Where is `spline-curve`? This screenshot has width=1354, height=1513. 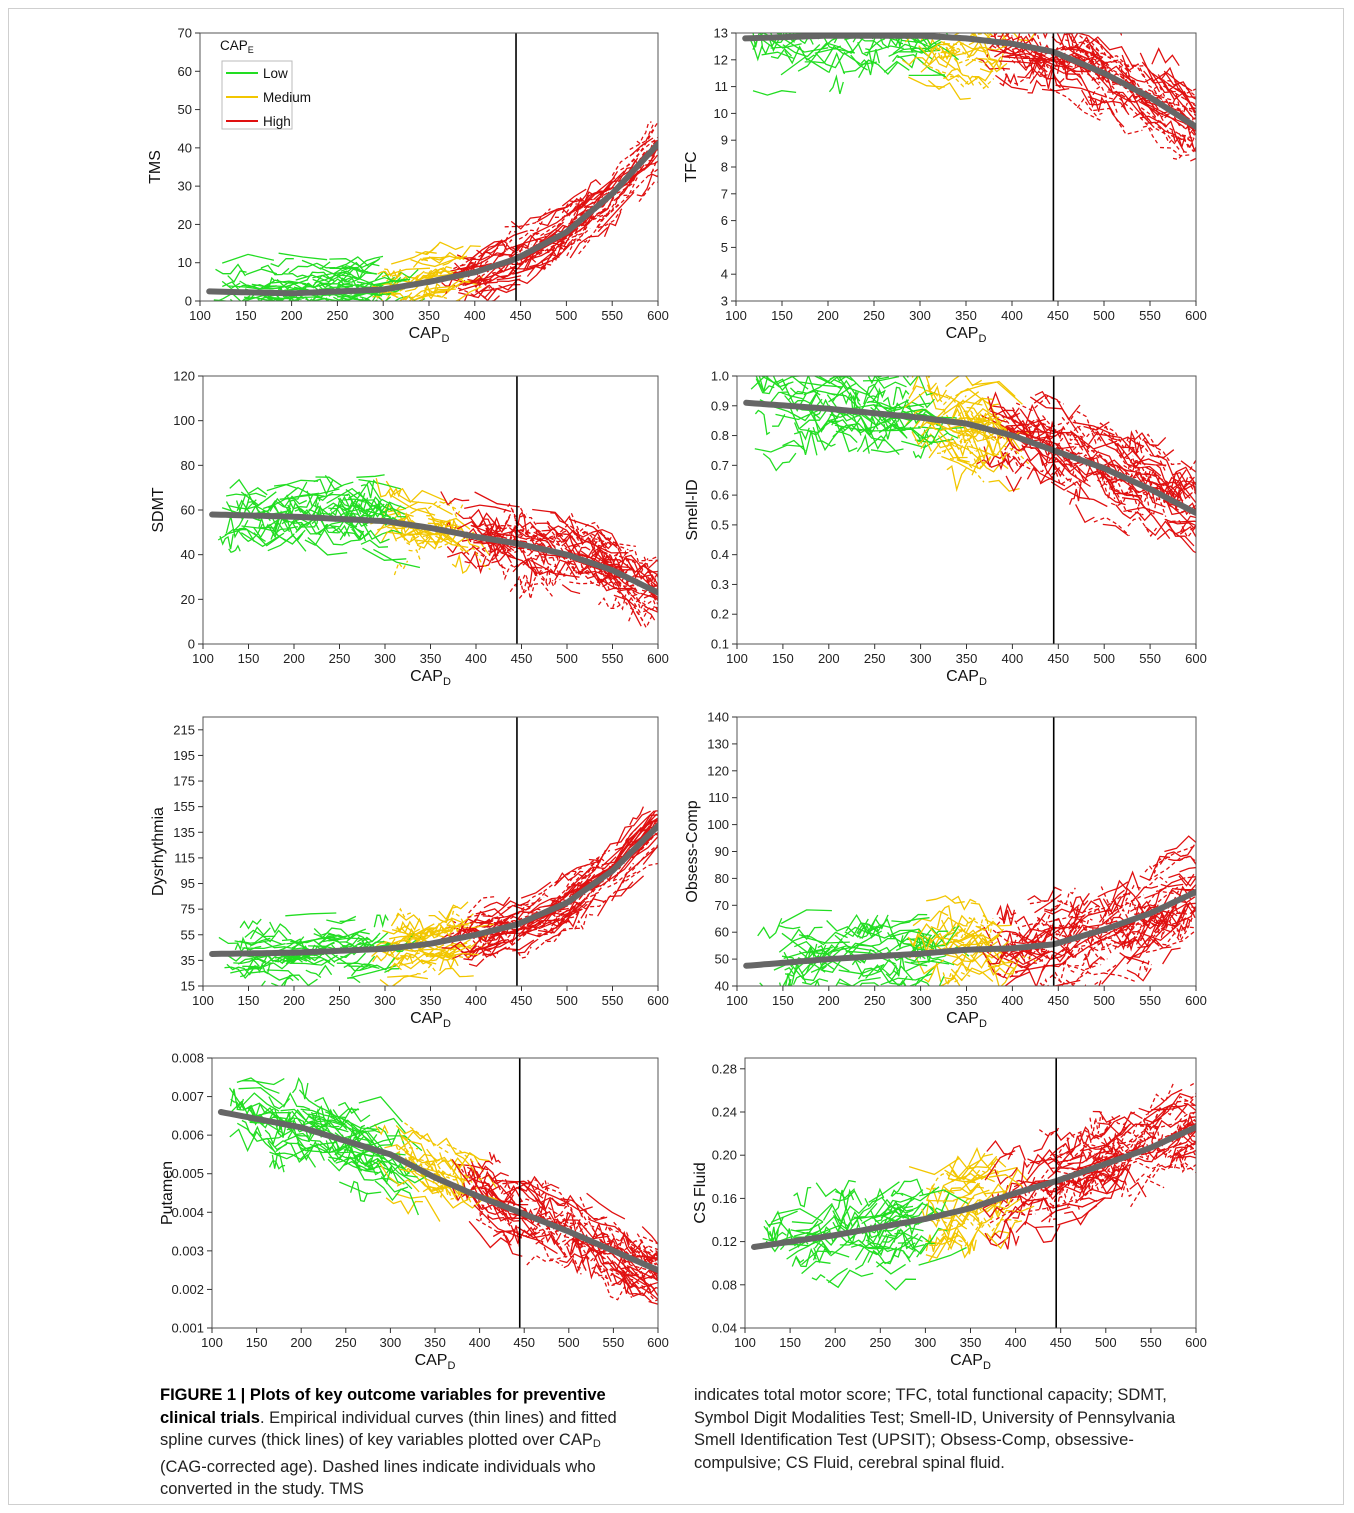 spline-curve is located at coordinates (969, 928).